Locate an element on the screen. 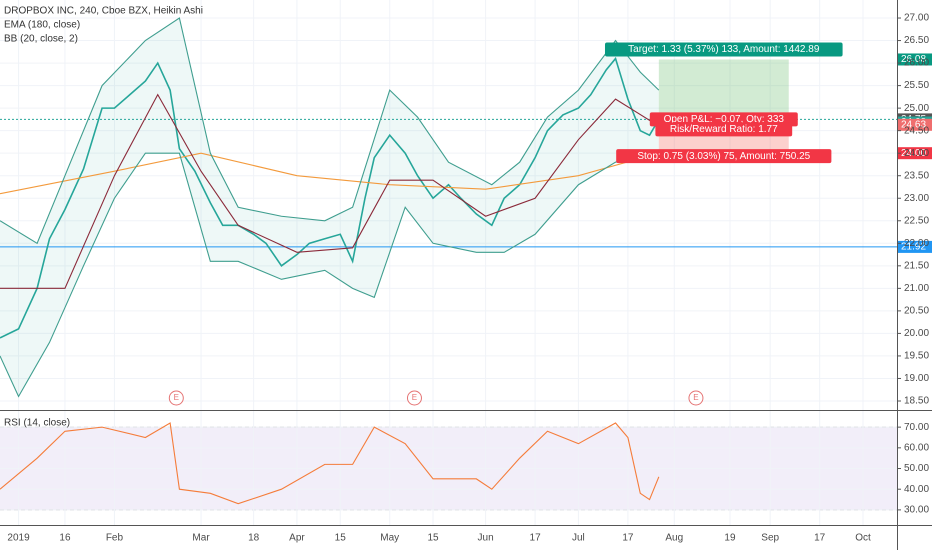 This screenshot has height=550, width=932. y-tick-label: 22.00 is located at coordinates (916, 243).